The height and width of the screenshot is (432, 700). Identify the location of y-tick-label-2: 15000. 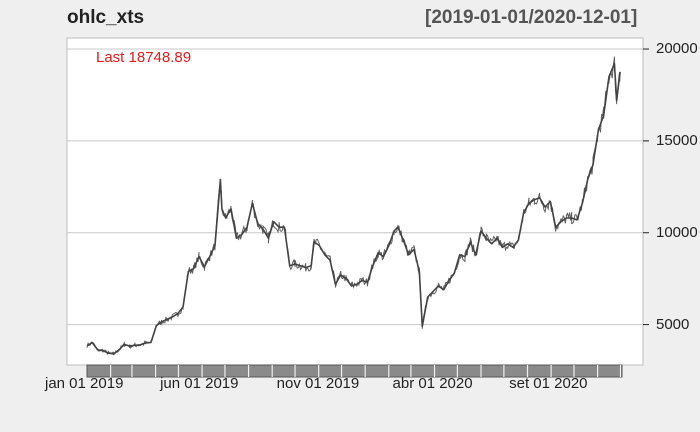
(677, 140).